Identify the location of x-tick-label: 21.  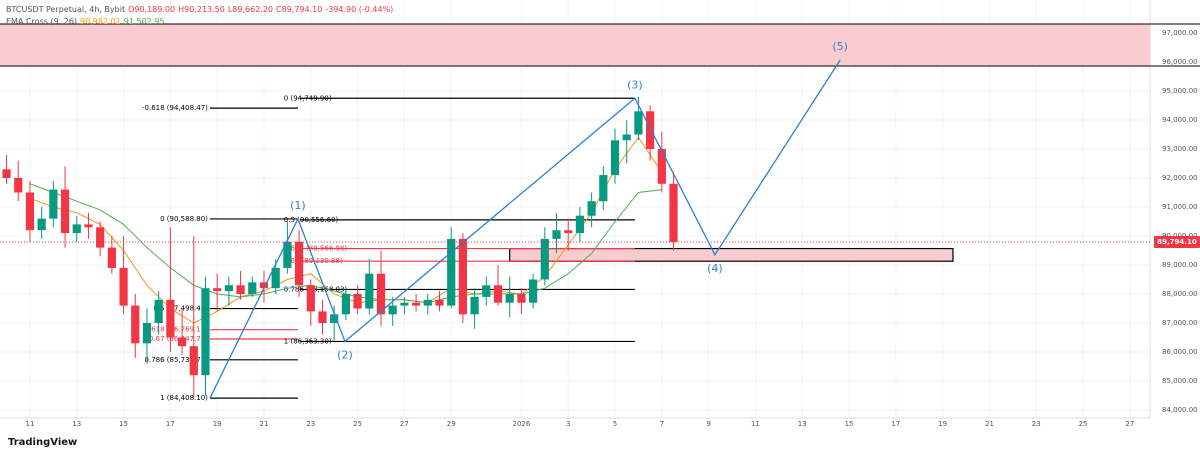
(989, 424).